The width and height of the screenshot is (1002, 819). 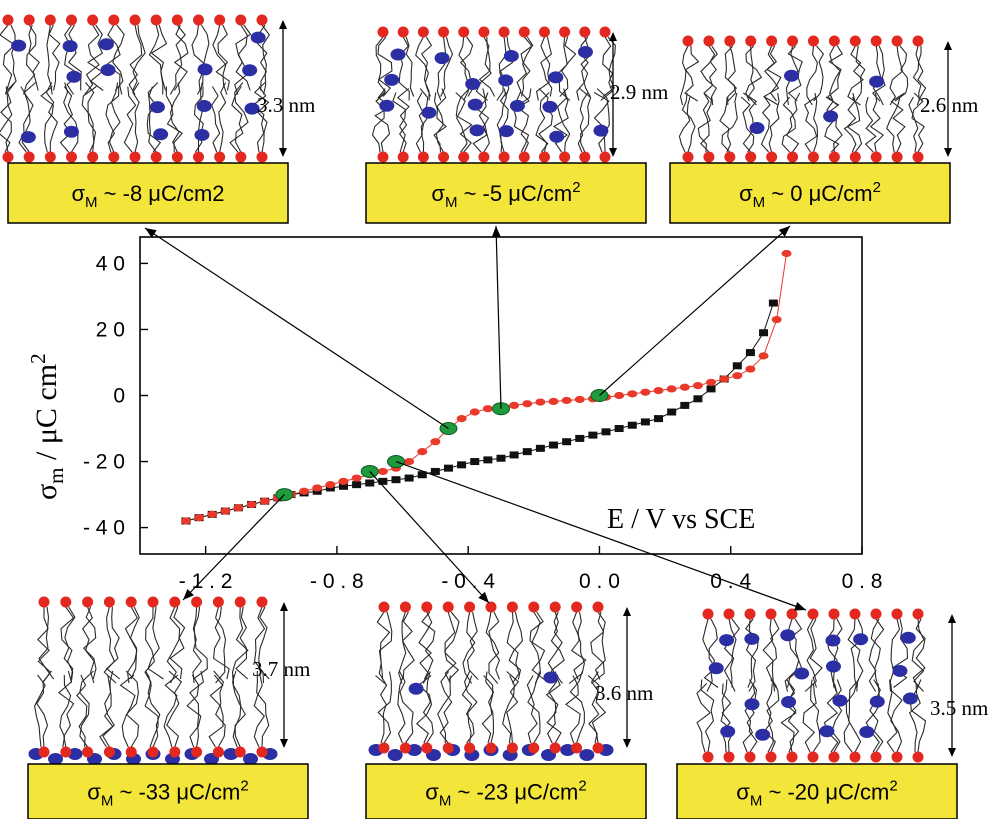 I want to click on x-axis-label: E / V vs SCE, so click(x=681, y=519).